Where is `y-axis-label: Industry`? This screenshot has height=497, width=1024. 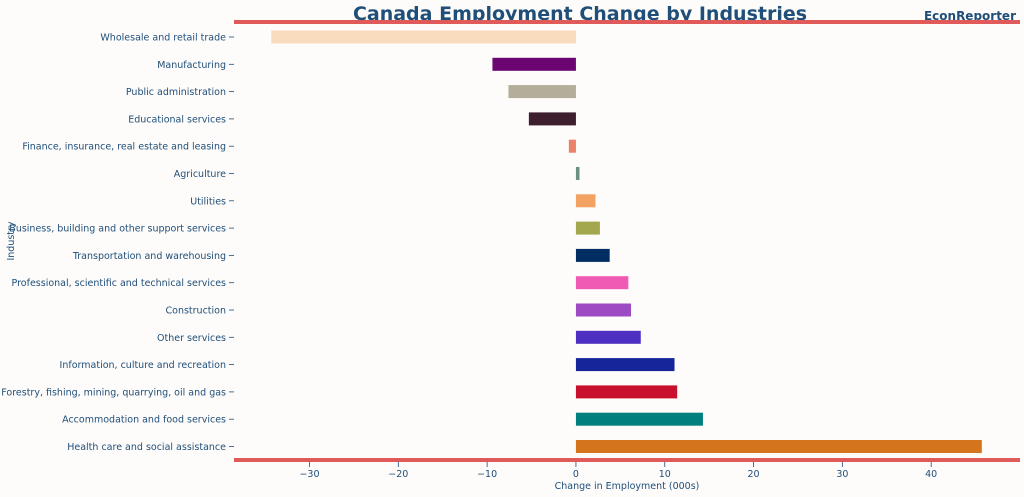 y-axis-label: Industry is located at coordinates (11, 240).